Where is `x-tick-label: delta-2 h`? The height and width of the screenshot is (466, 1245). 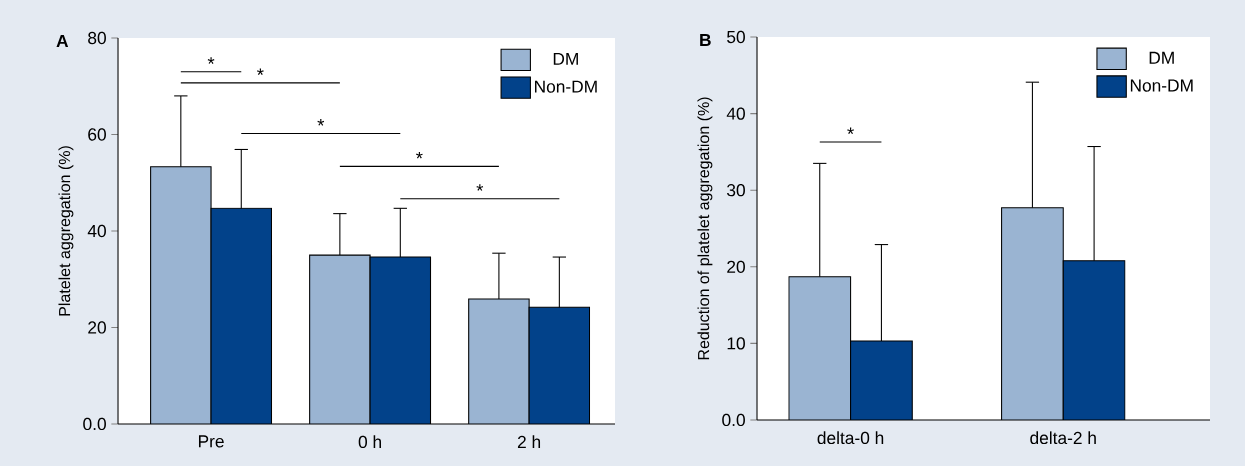
x-tick-label: delta-2 h is located at coordinates (1063, 438).